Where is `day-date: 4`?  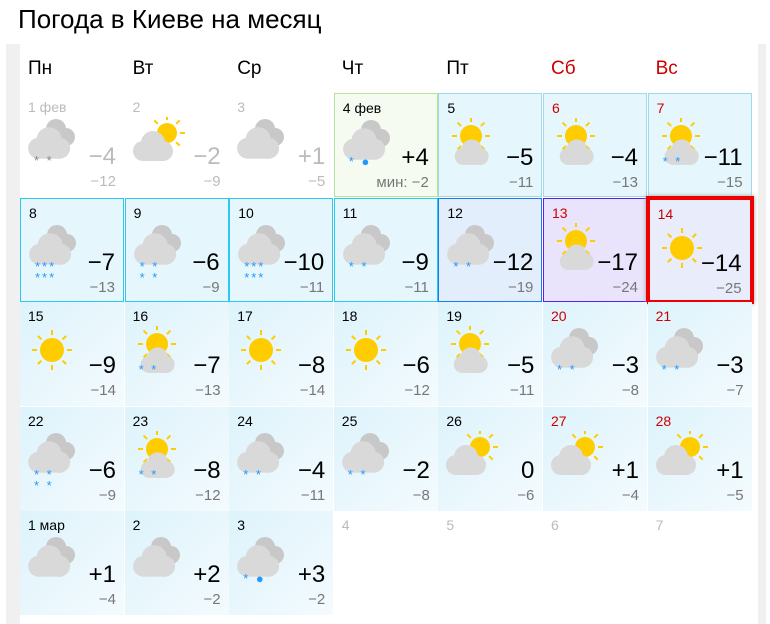
day-date: 4 is located at coordinates (345, 525).